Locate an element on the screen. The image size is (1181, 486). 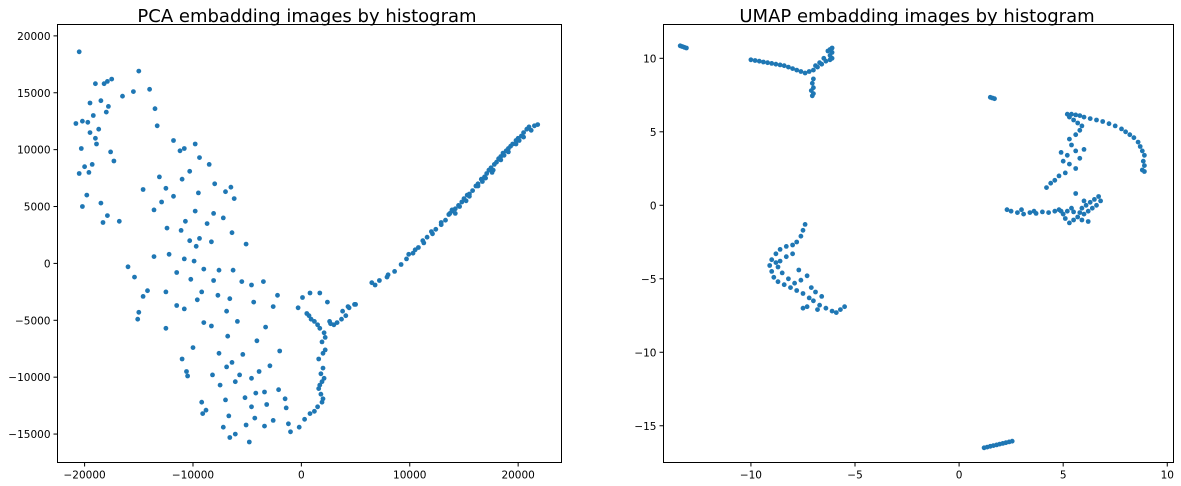
umap-x-tick-label-2: 0 is located at coordinates (959, 476).